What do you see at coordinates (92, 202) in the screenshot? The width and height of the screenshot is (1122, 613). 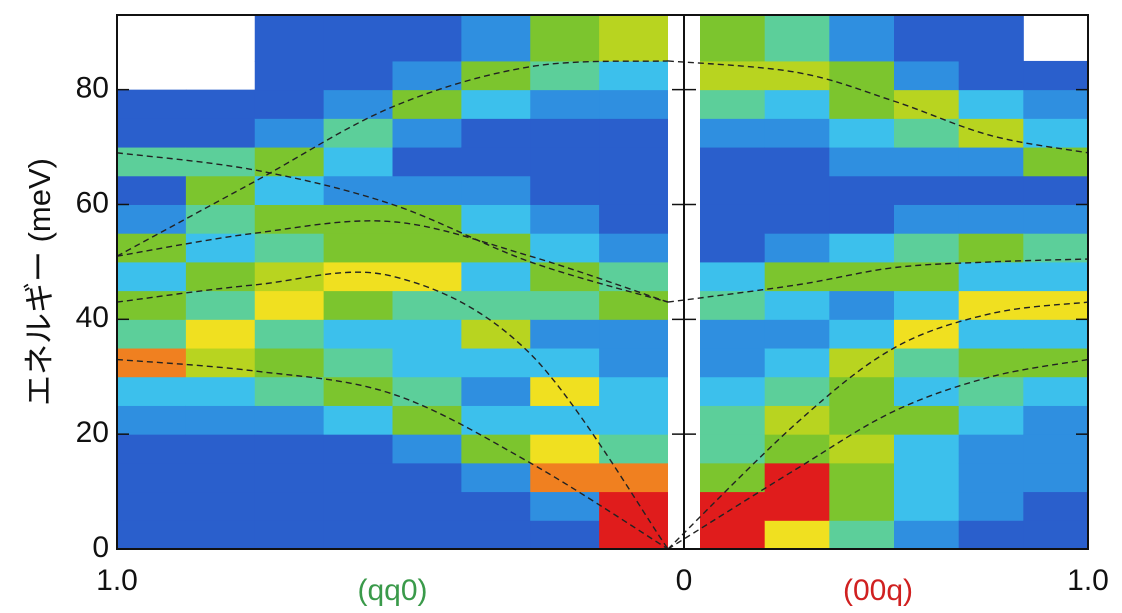 I see `y-tick-label: 60` at bounding box center [92, 202].